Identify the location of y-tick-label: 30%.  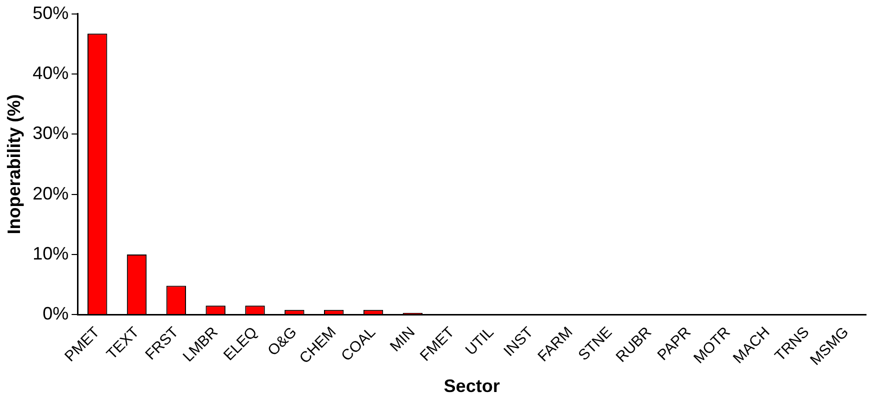
(50, 133).